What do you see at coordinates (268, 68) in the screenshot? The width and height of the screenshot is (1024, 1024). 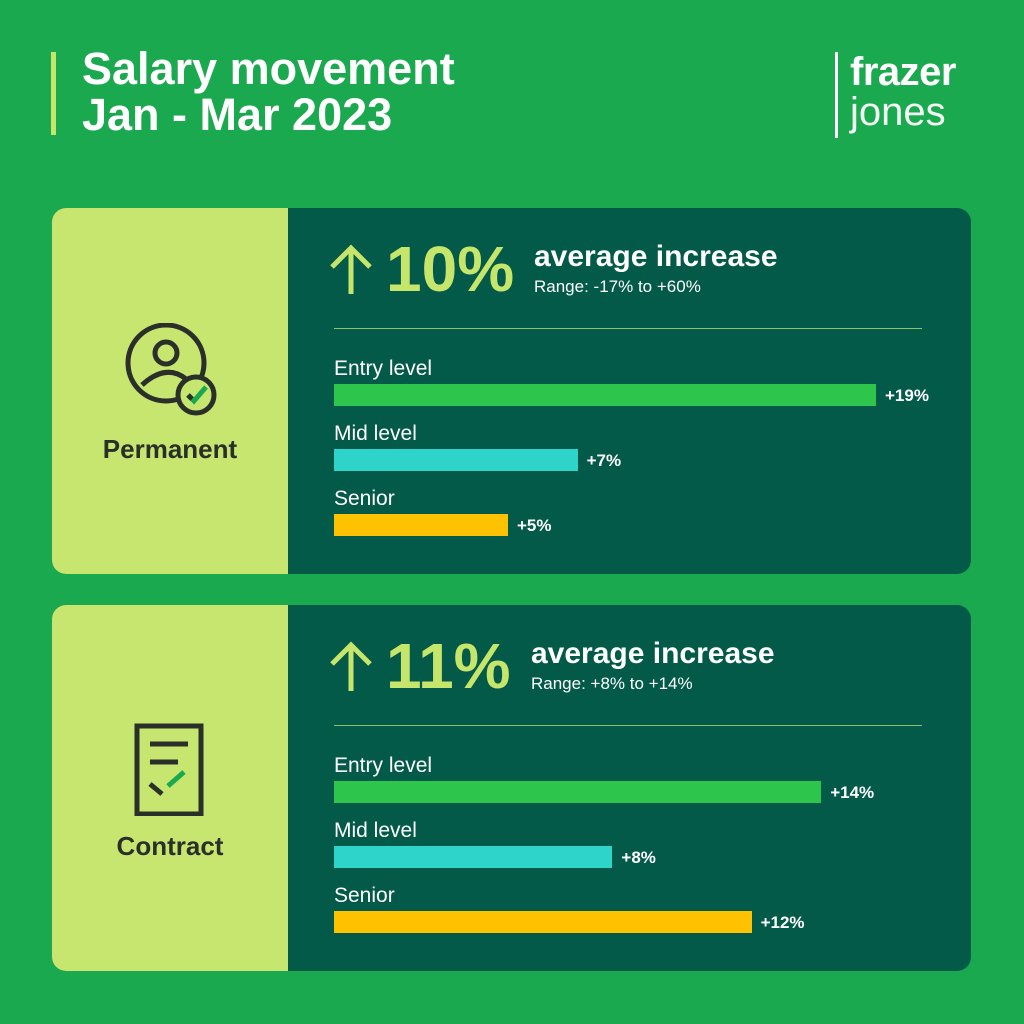 I see `title-line-1: Salary movement` at bounding box center [268, 68].